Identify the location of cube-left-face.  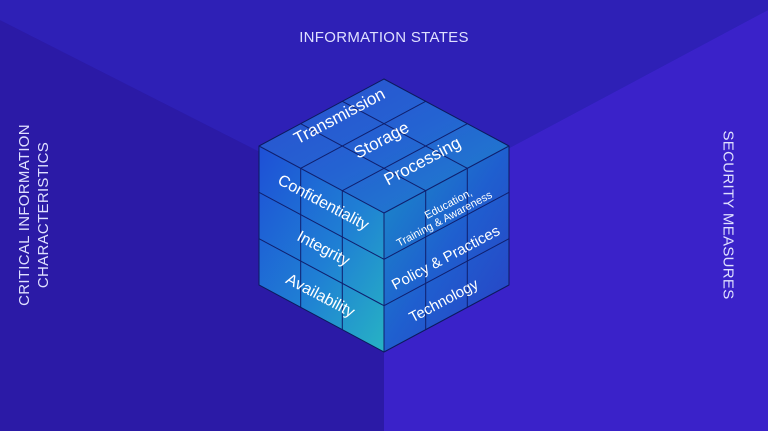
(321, 249).